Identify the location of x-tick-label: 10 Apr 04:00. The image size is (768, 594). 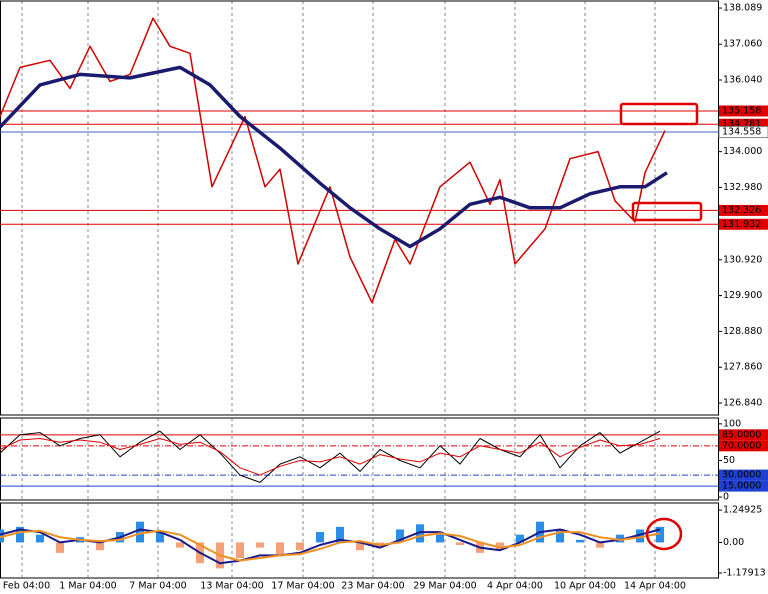
(585, 586).